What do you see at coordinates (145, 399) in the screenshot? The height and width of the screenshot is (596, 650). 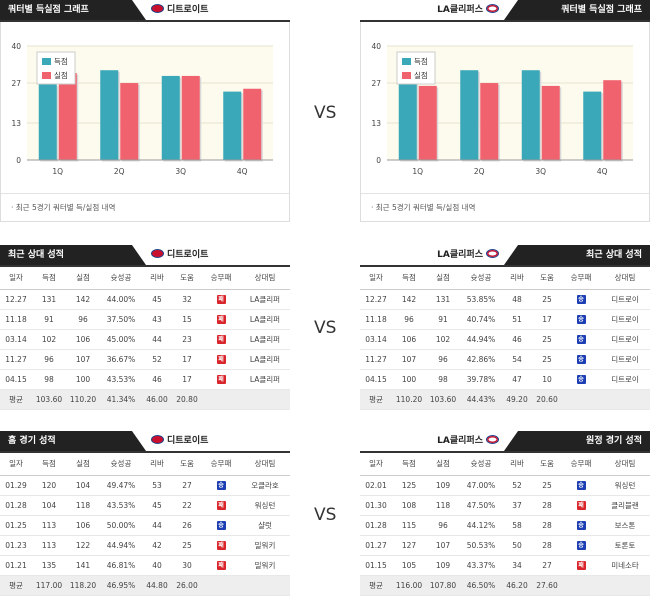 I see `average-row: 평균 103.60 110.20 41.34% 46.00 20.80` at bounding box center [145, 399].